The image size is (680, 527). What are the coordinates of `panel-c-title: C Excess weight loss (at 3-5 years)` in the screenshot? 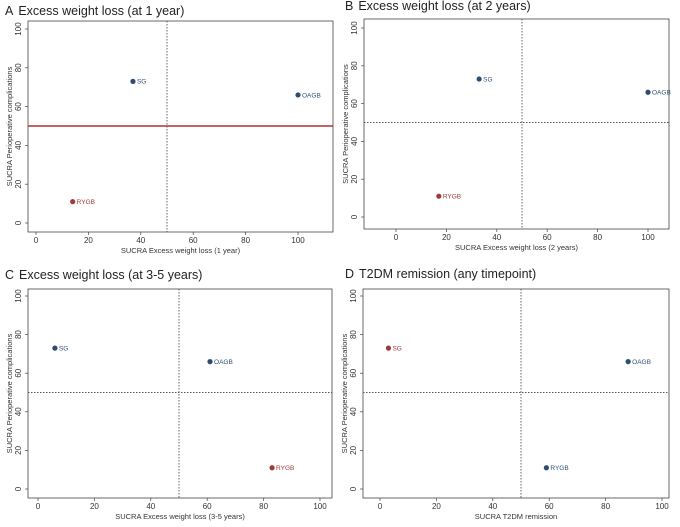 It's located at (103, 275).